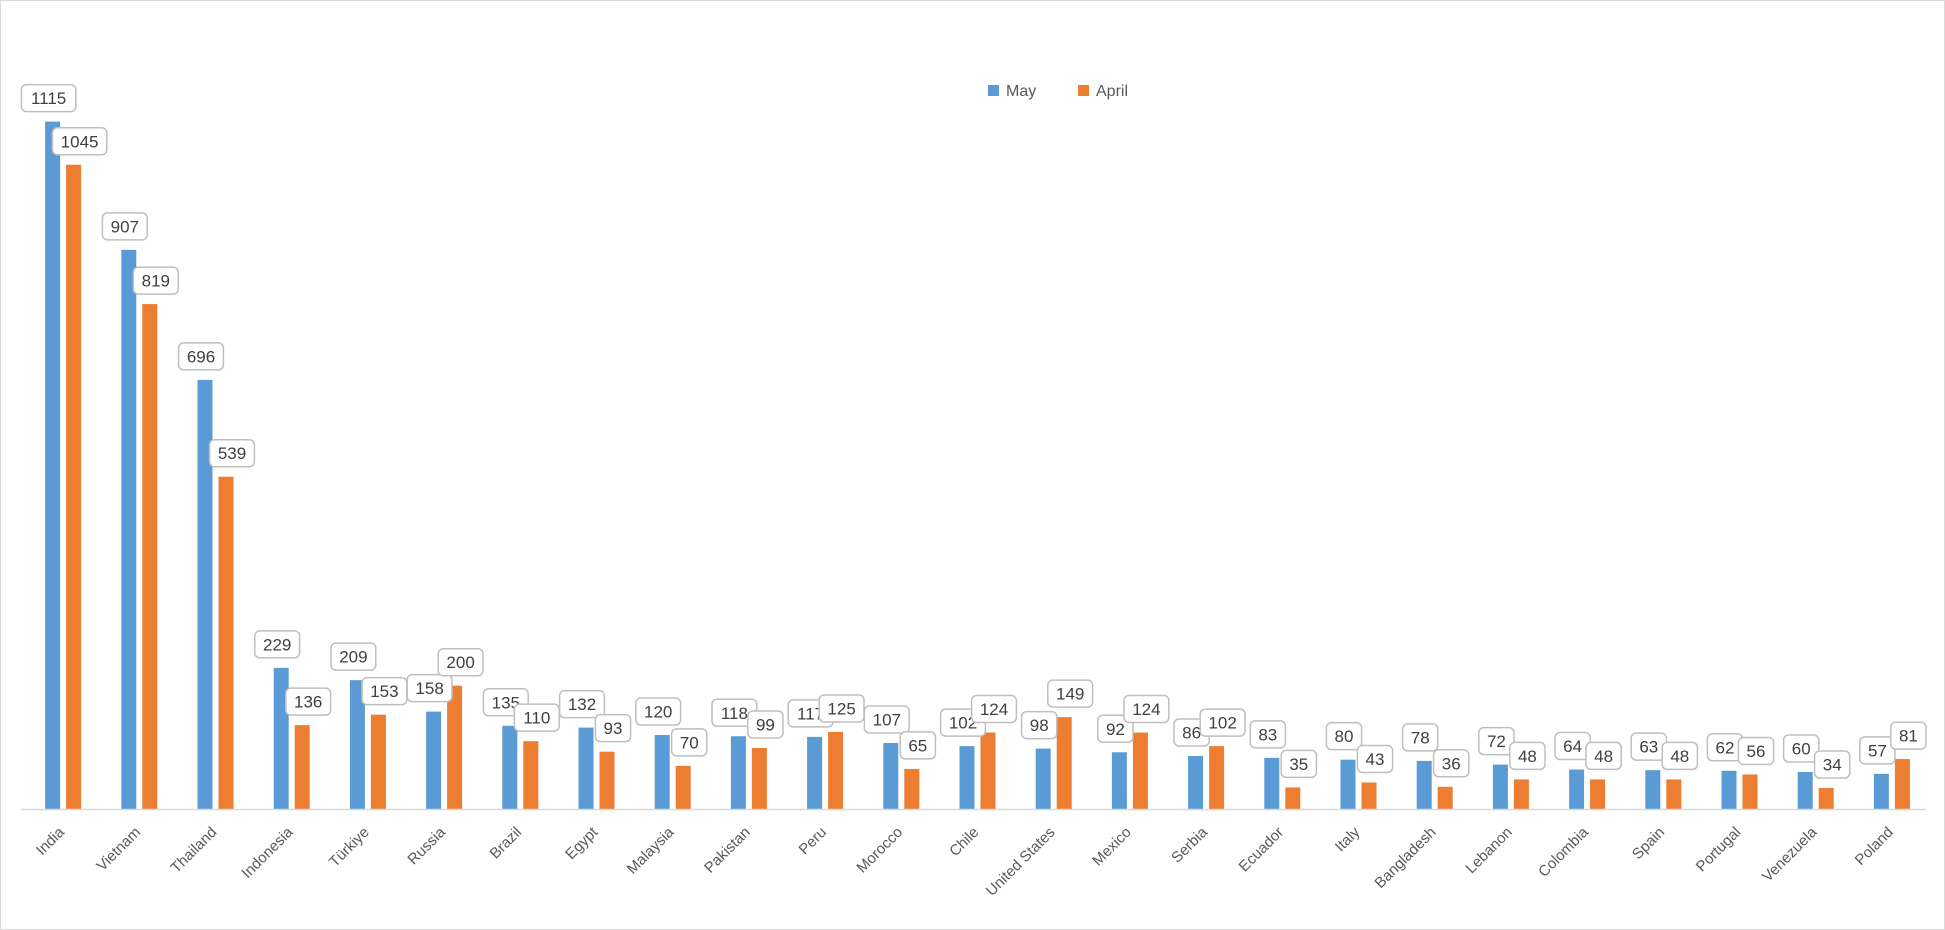 The width and height of the screenshot is (1945, 930). I want to click on data-label-value: 35, so click(1298, 764).